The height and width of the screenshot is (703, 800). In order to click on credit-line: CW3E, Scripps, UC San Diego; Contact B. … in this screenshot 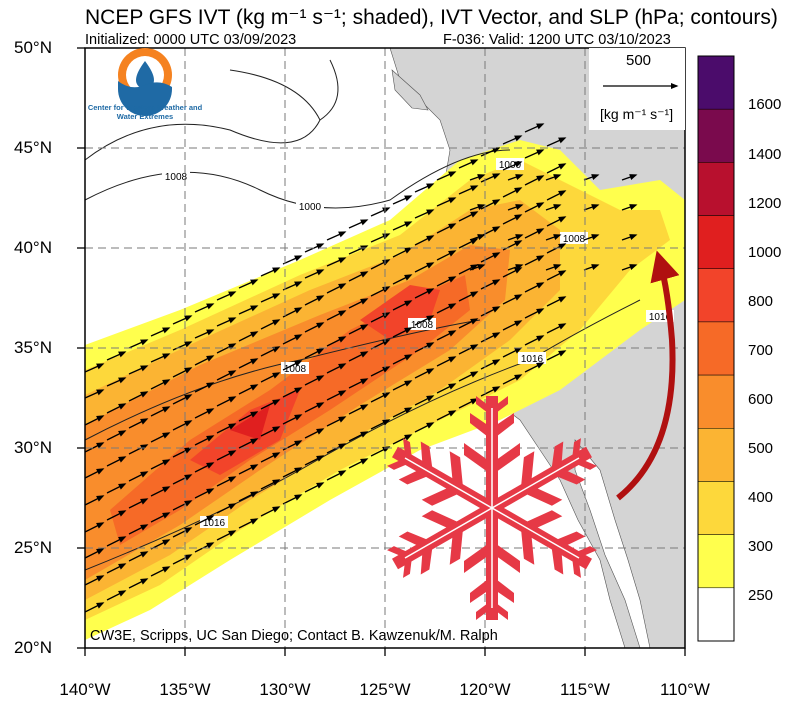, I will do `click(294, 636)`.